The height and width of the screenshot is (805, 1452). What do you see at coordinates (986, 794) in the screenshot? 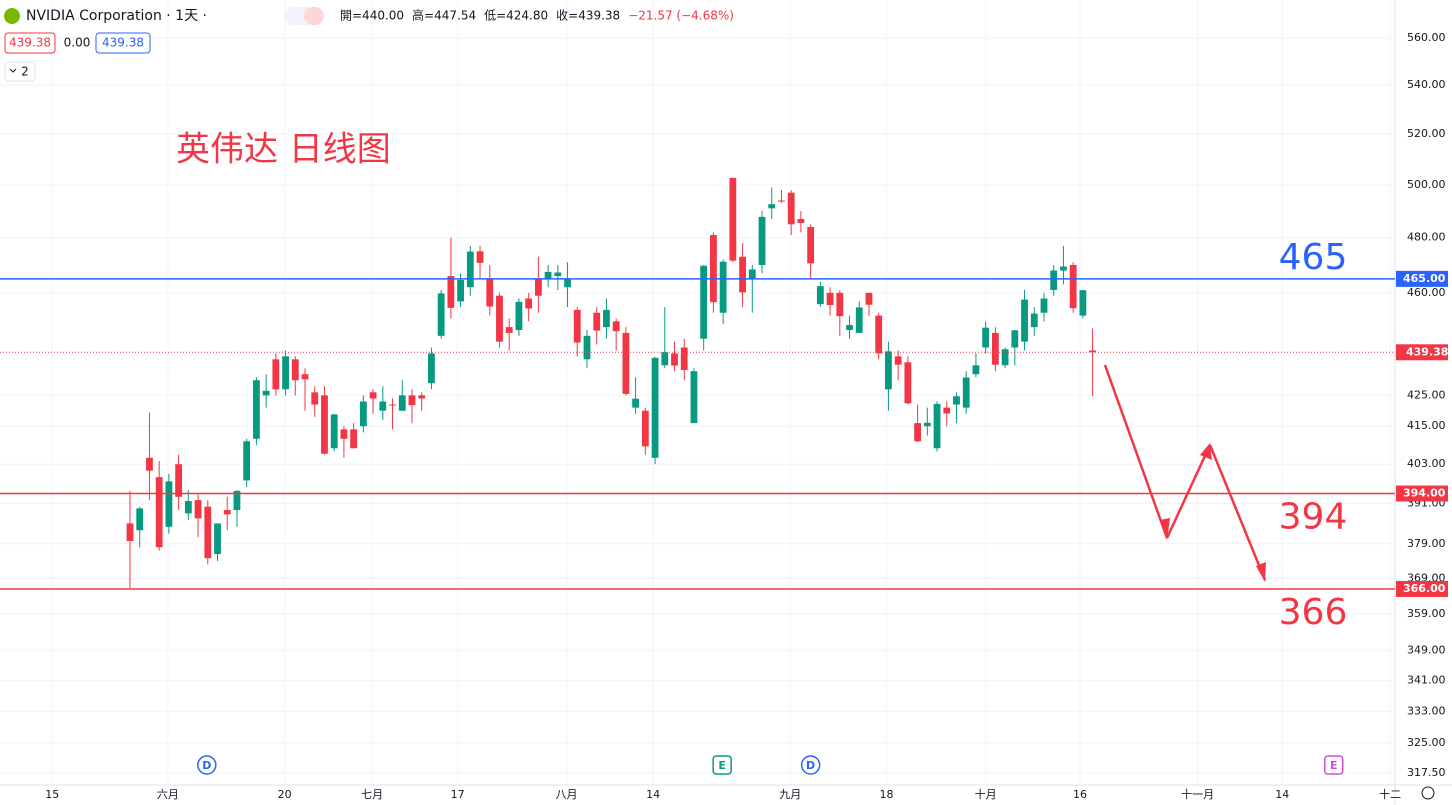
I see `x-tick-label: 十月` at bounding box center [986, 794].